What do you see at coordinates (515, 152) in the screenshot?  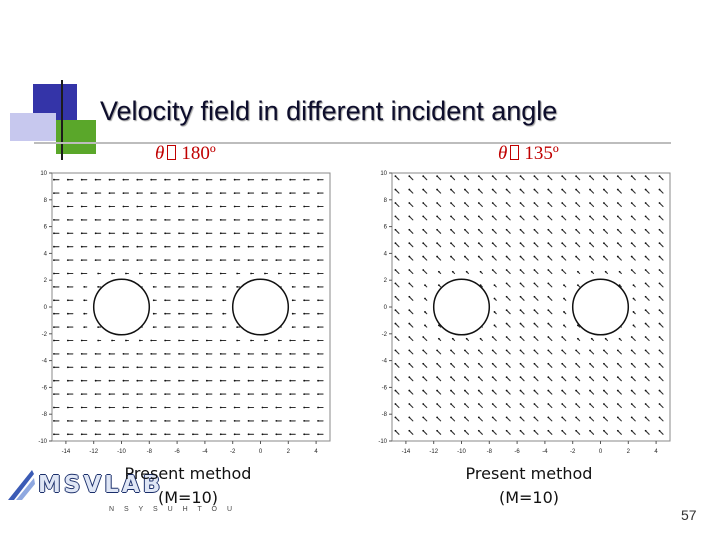 I see `missing-glyph-box` at bounding box center [515, 152].